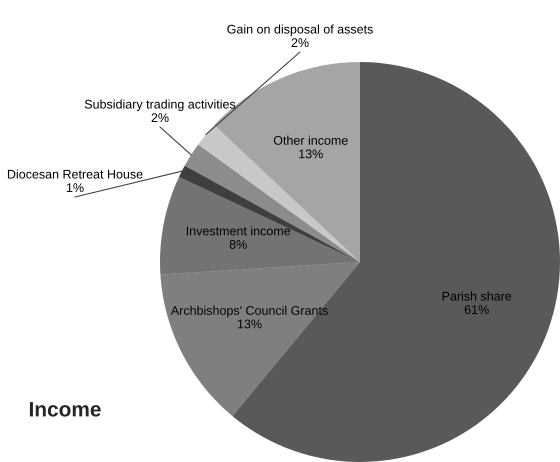  What do you see at coordinates (160, 105) in the screenshot?
I see `slice-label: Subsidiary trading activities` at bounding box center [160, 105].